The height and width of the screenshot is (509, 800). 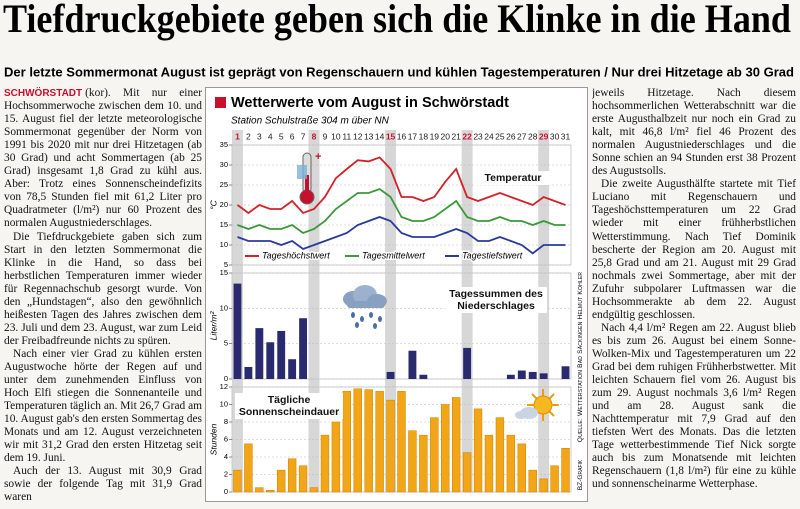 What do you see at coordinates (309, 178) in the screenshot?
I see `thermometer-icon: +` at bounding box center [309, 178].